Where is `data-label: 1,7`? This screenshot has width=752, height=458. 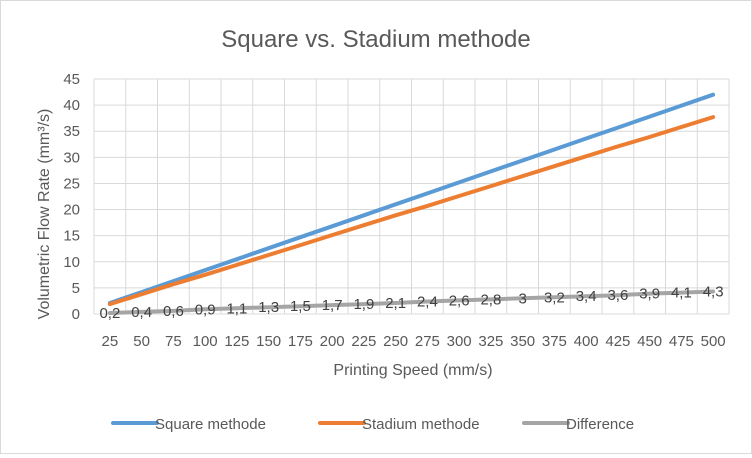
data-label: 1,7 is located at coordinates (332, 305).